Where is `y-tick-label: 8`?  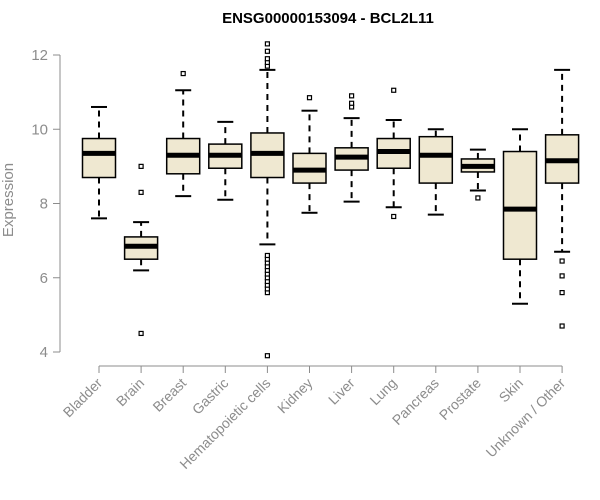 y-tick-label: 8 is located at coordinates (44, 204).